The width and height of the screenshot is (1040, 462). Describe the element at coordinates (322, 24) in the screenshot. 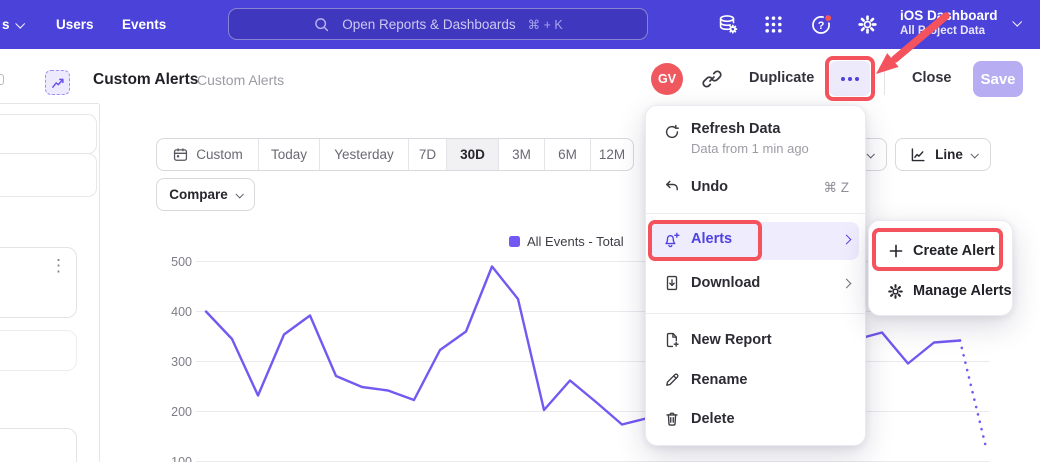

I see `search-icon` at that location.